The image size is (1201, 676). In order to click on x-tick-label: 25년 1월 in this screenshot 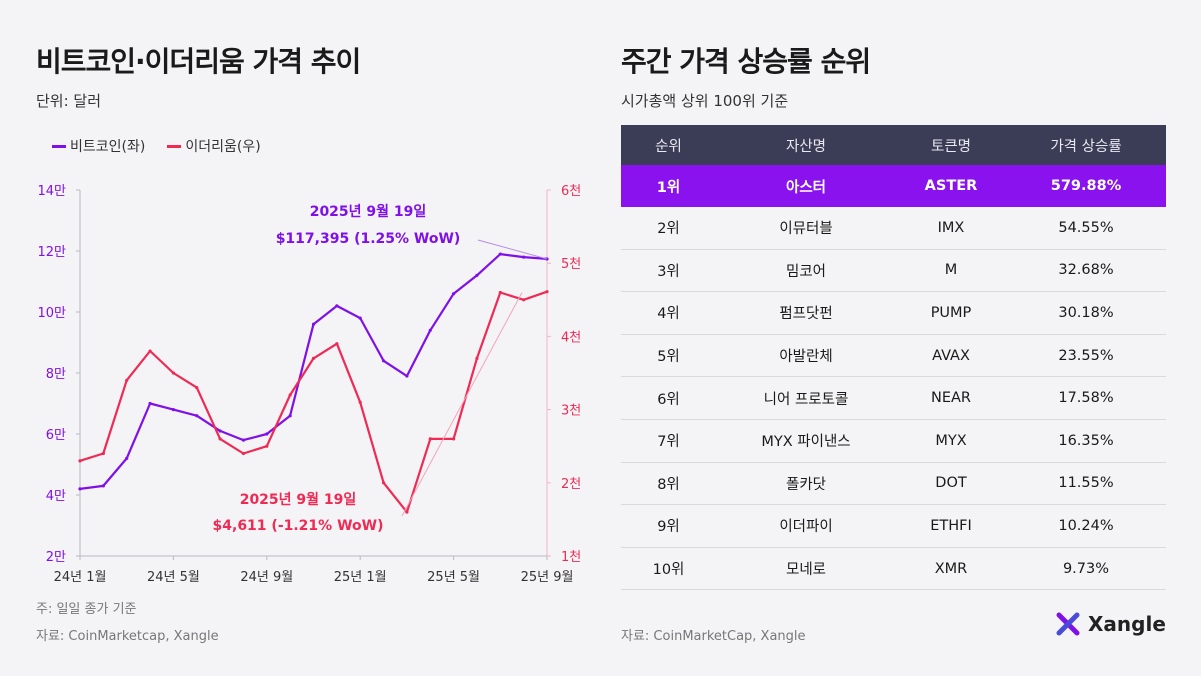, I will do `click(360, 577)`.